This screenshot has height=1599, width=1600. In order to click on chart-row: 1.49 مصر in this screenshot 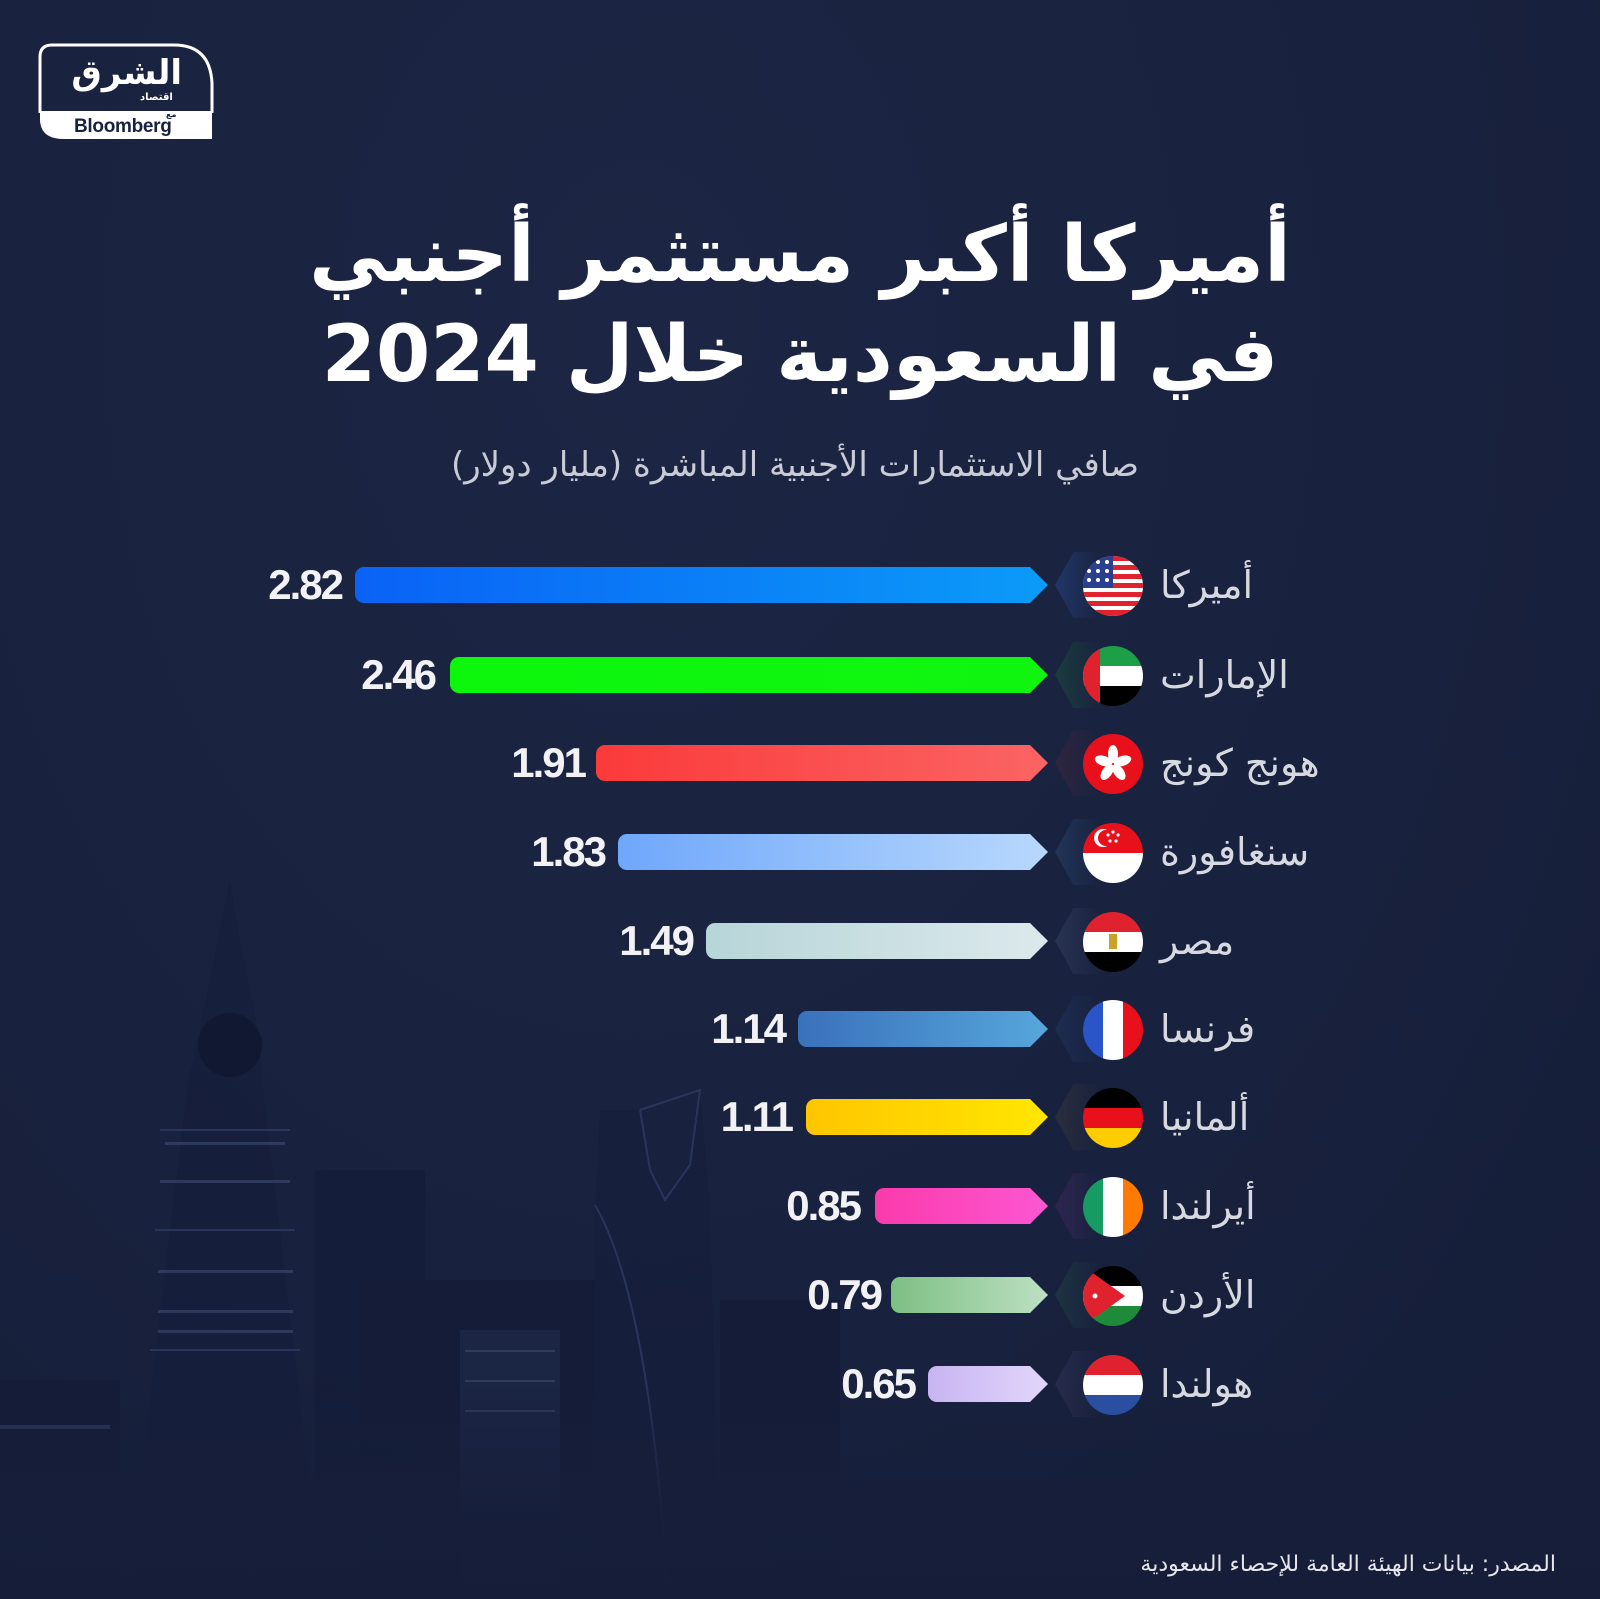, I will do `click(800, 941)`.